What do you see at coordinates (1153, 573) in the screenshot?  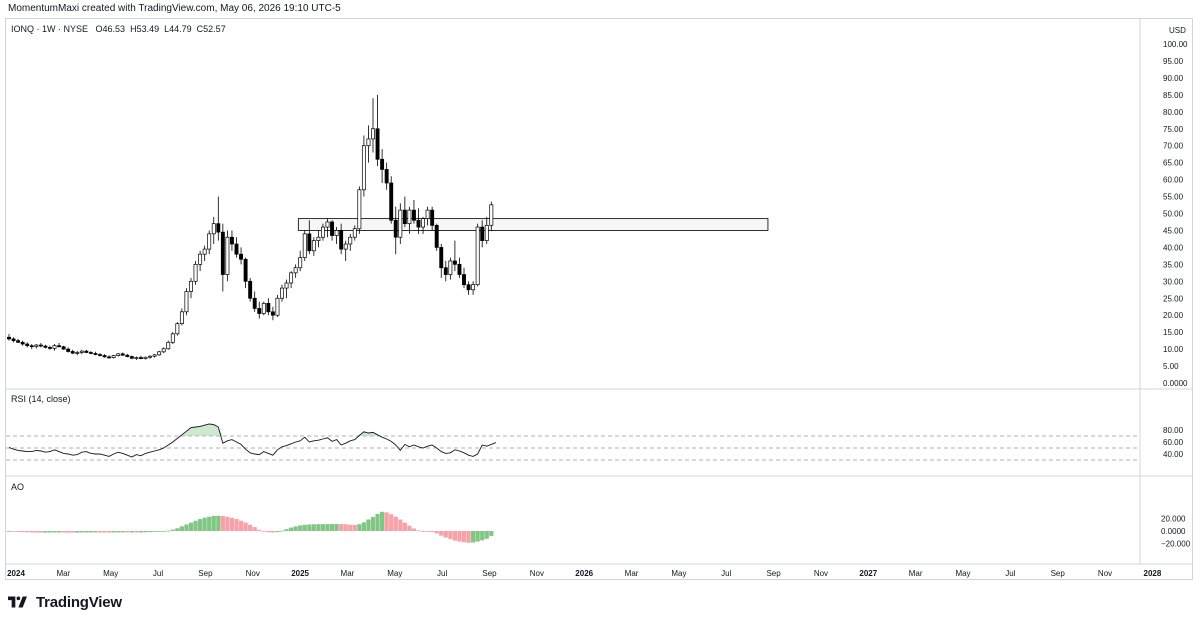 I see `time-axis-label: 2028` at bounding box center [1153, 573].